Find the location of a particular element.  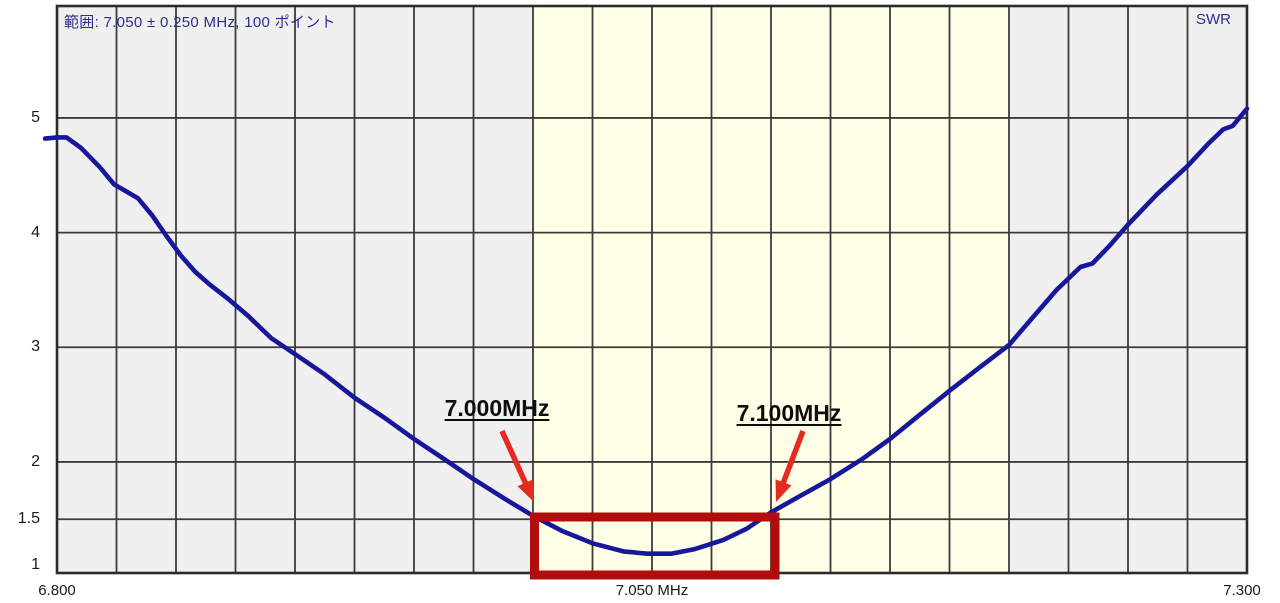

x-tick-label: 7.300 is located at coordinates (1242, 590).